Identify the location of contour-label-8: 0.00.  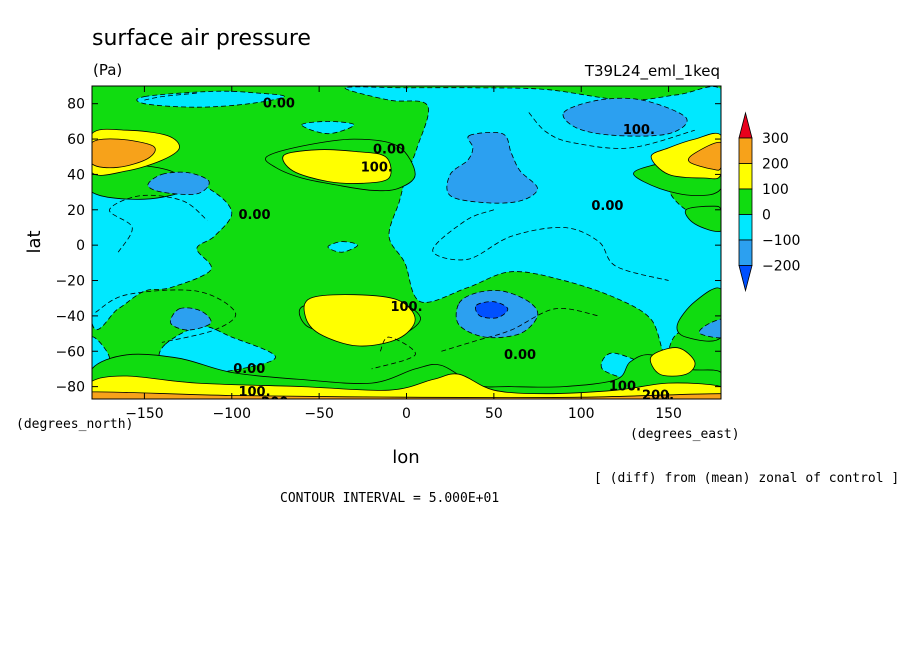
(249, 369).